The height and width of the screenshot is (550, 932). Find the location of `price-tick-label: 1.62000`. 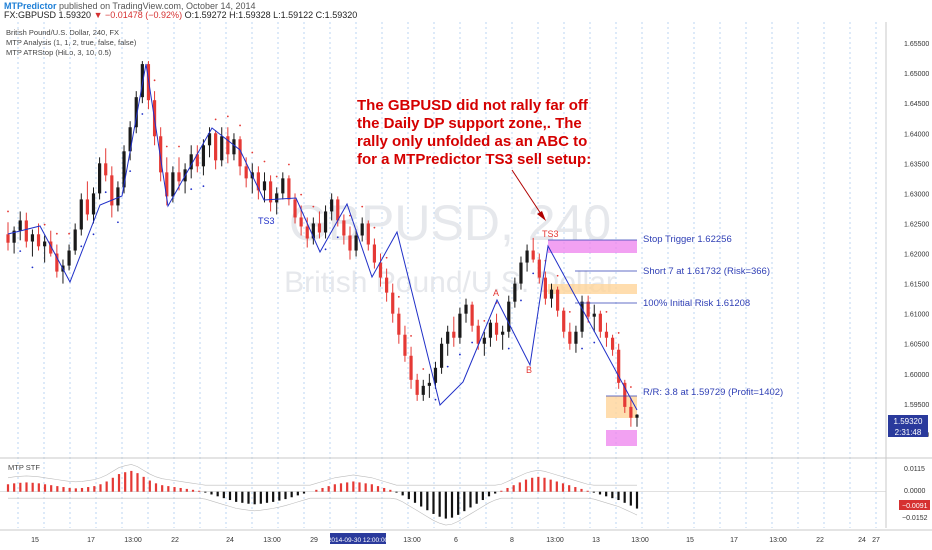

price-tick-label: 1.62000 is located at coordinates (916, 255).